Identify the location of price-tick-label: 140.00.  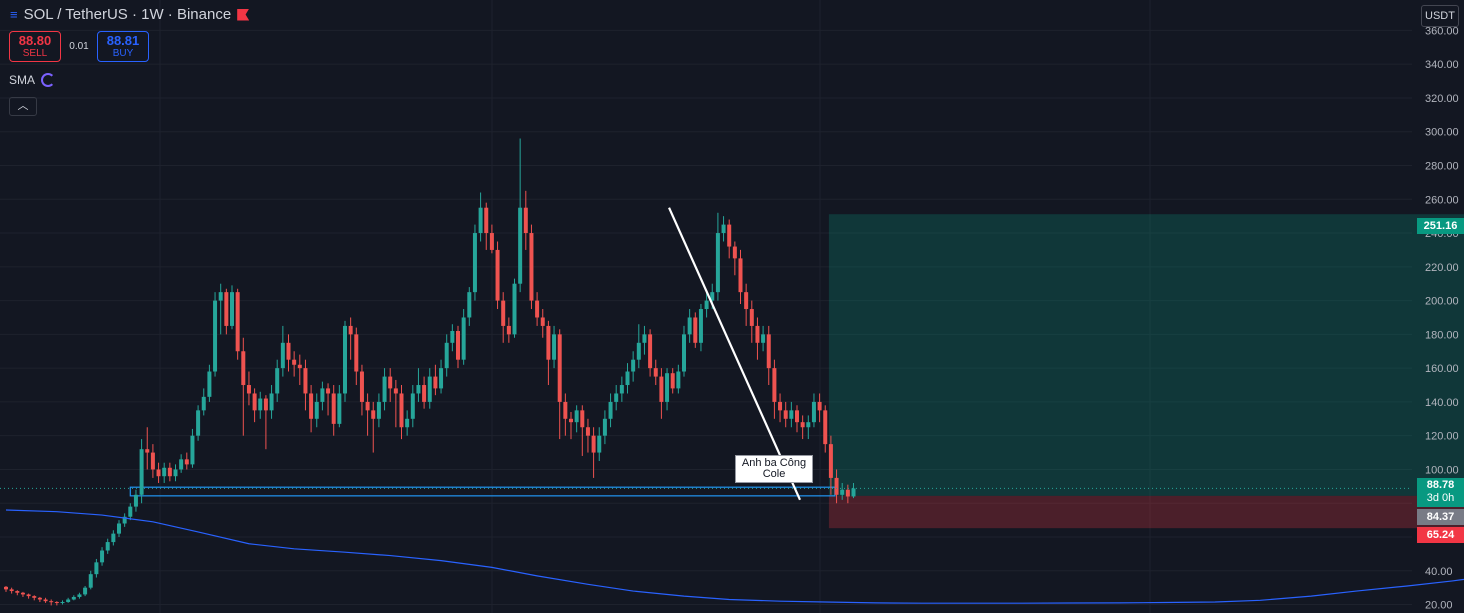
(1442, 403).